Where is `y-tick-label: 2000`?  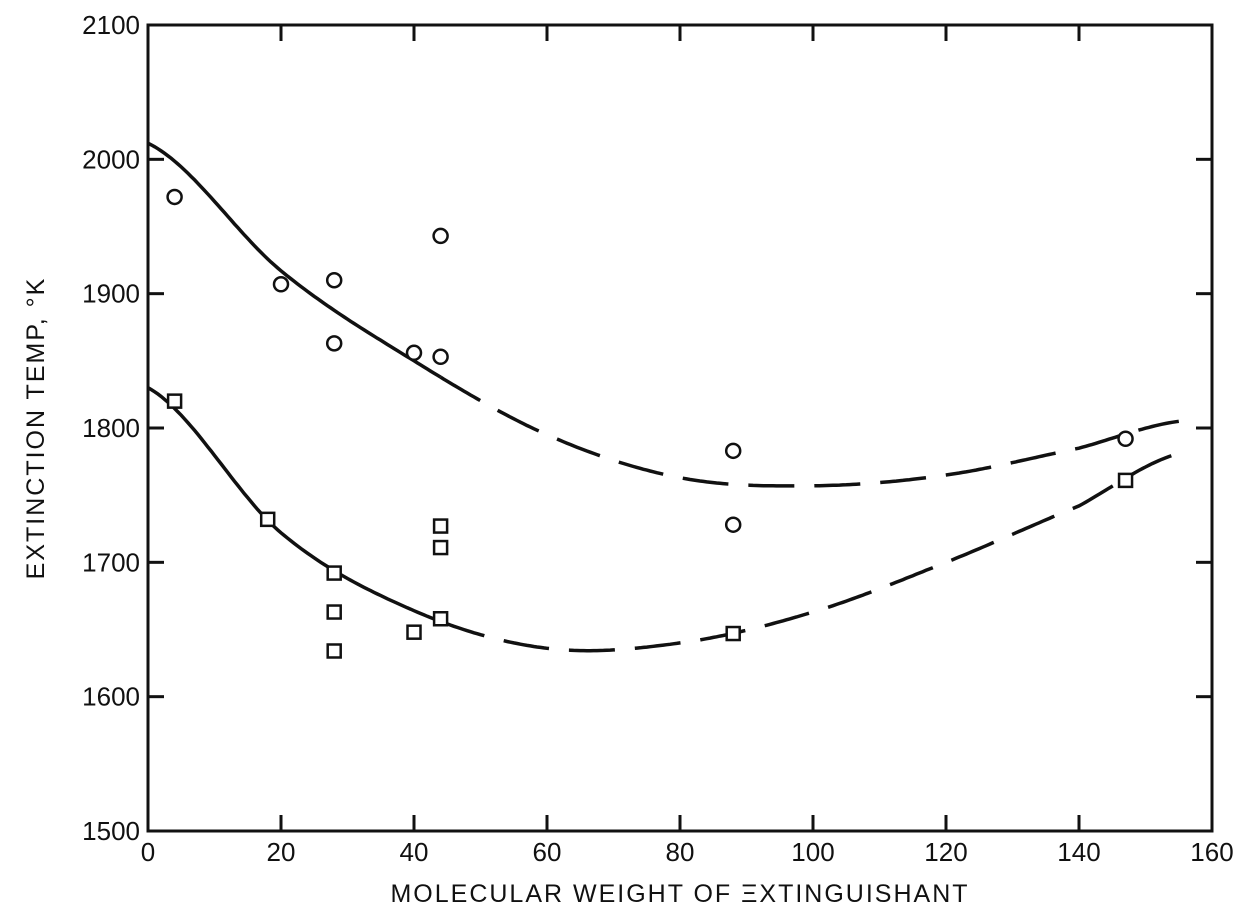
y-tick-label: 2000 is located at coordinates (111, 159).